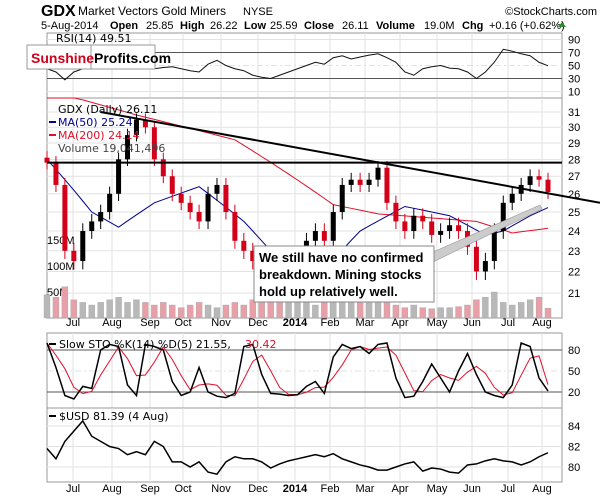 The image size is (600, 500). Describe the element at coordinates (192, 26) in the screenshot. I see `high-label: High` at that location.